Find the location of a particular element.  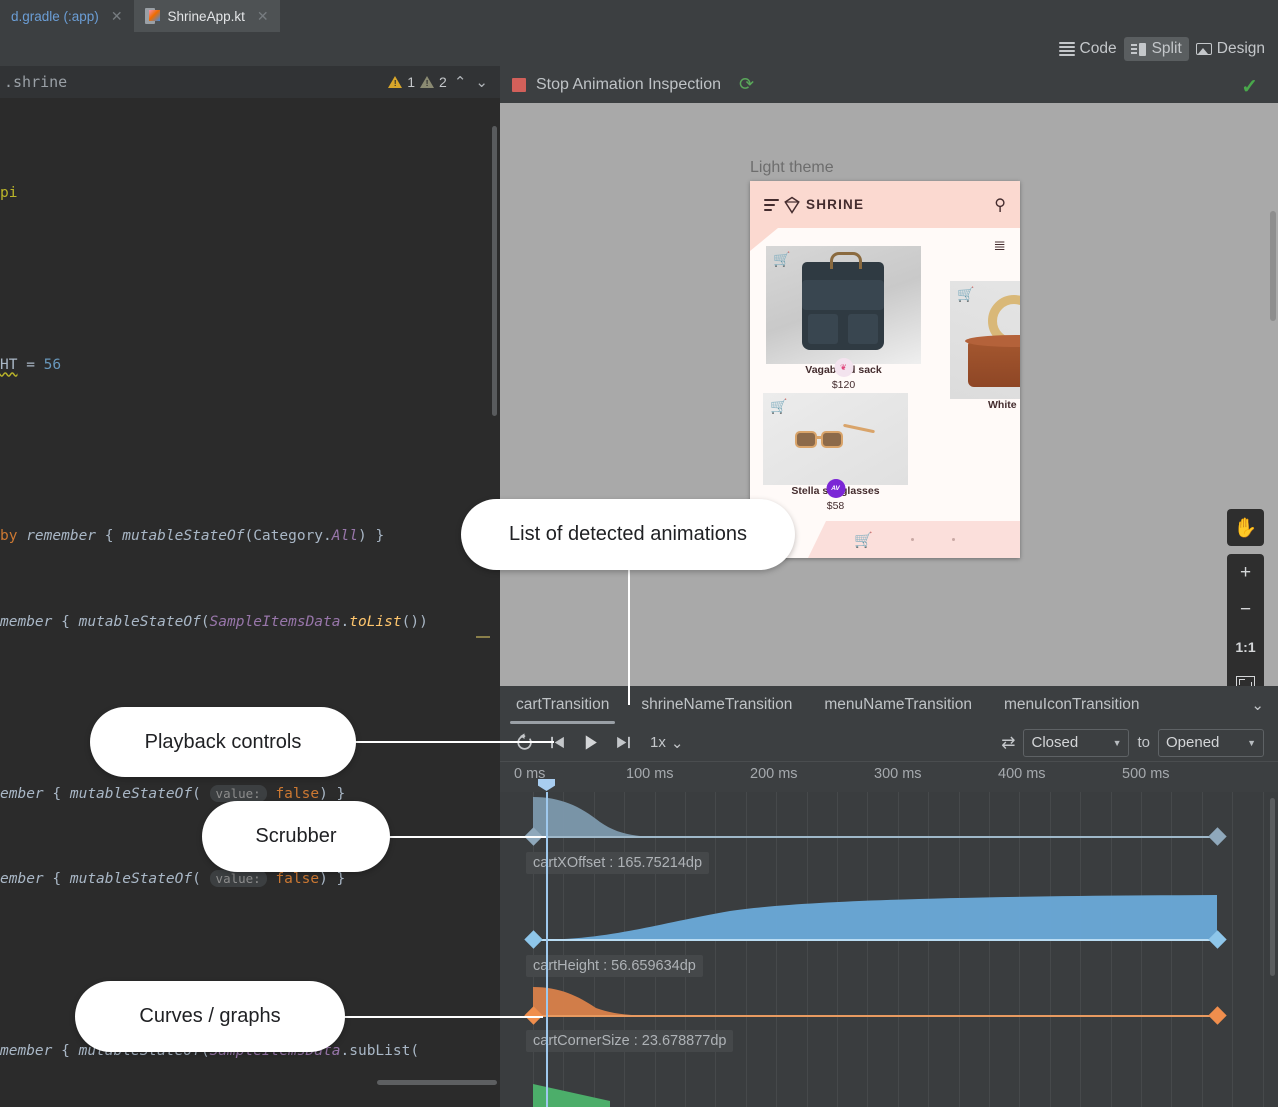

value-label-cartheight: cartHeight : 56.659634dp is located at coordinates (614, 966).